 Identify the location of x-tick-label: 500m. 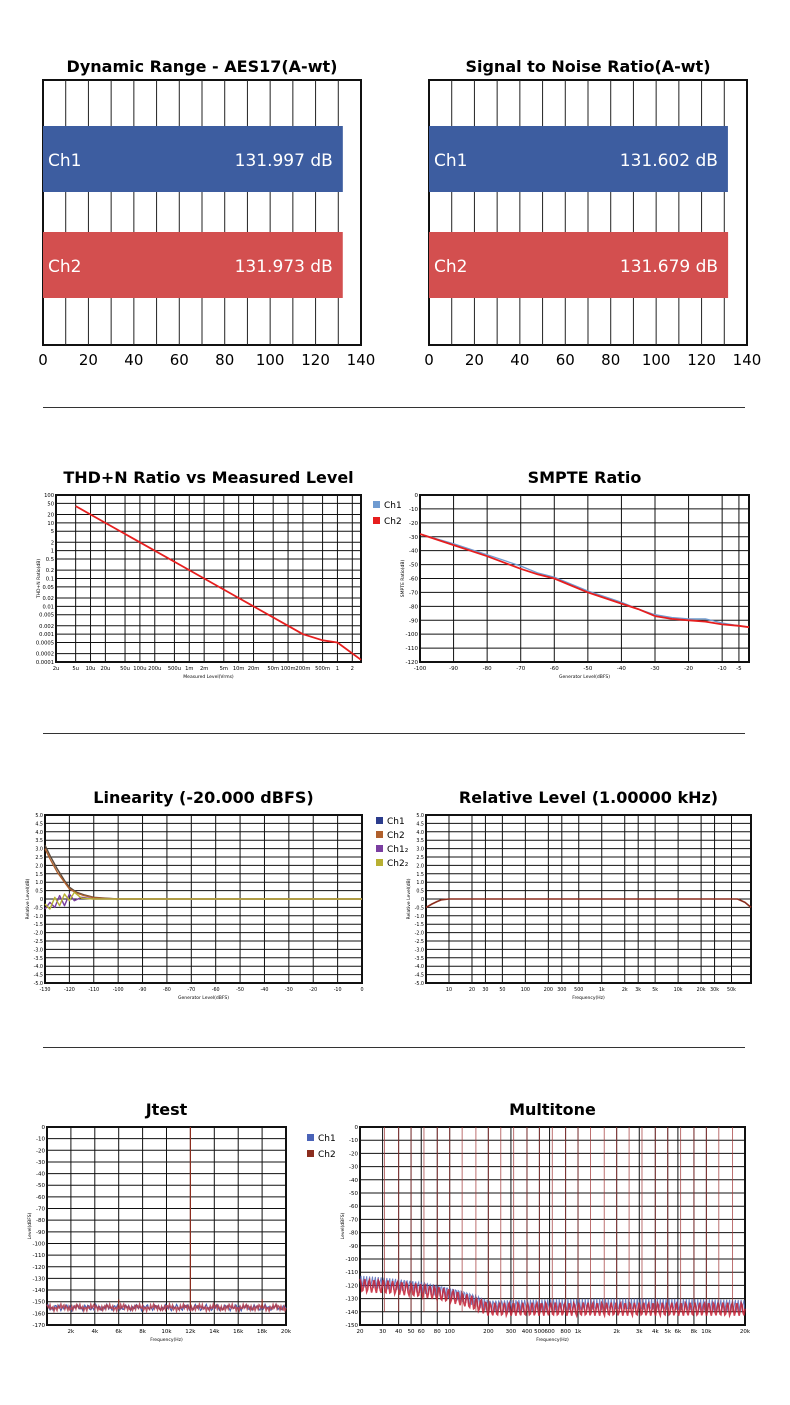
(322, 669).